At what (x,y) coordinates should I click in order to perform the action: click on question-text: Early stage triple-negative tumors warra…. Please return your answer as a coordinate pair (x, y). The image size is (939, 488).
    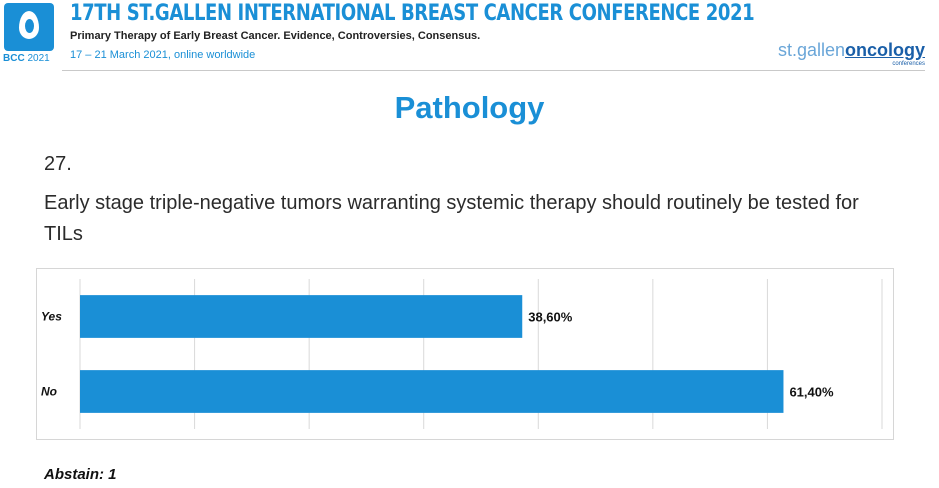
    Looking at the image, I should click on (451, 218).